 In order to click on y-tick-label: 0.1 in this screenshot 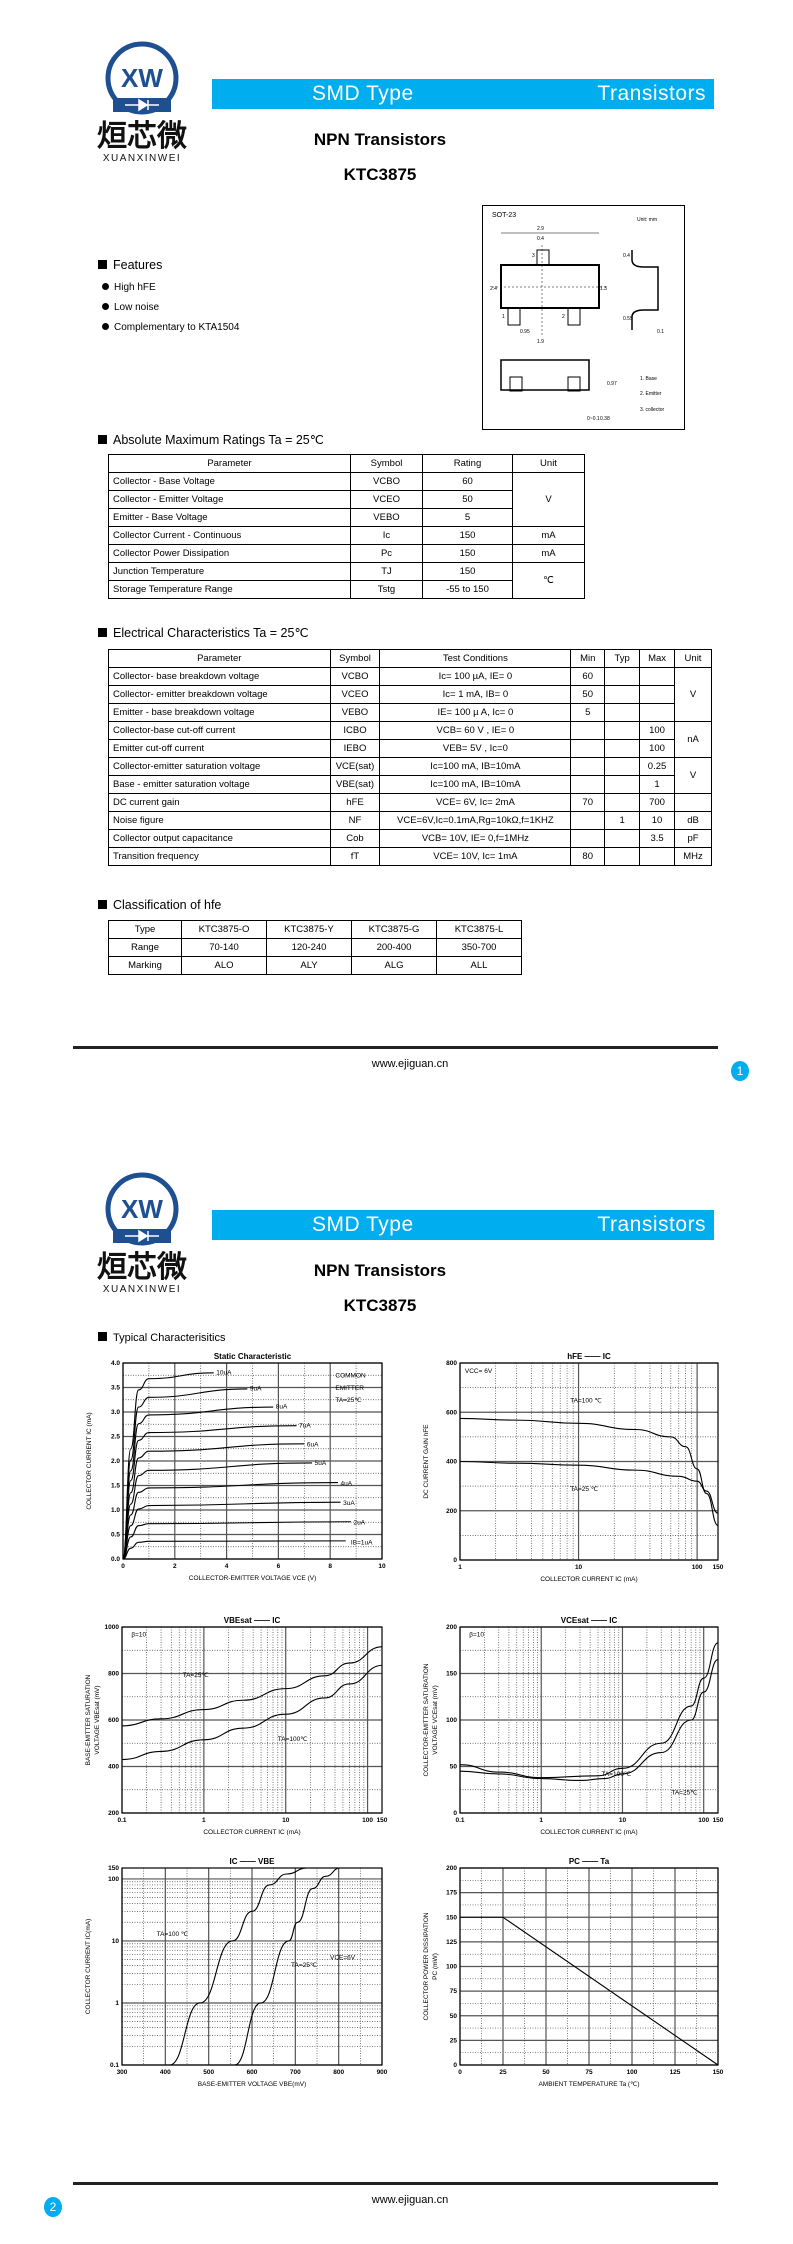, I will do `click(114, 2065)`.